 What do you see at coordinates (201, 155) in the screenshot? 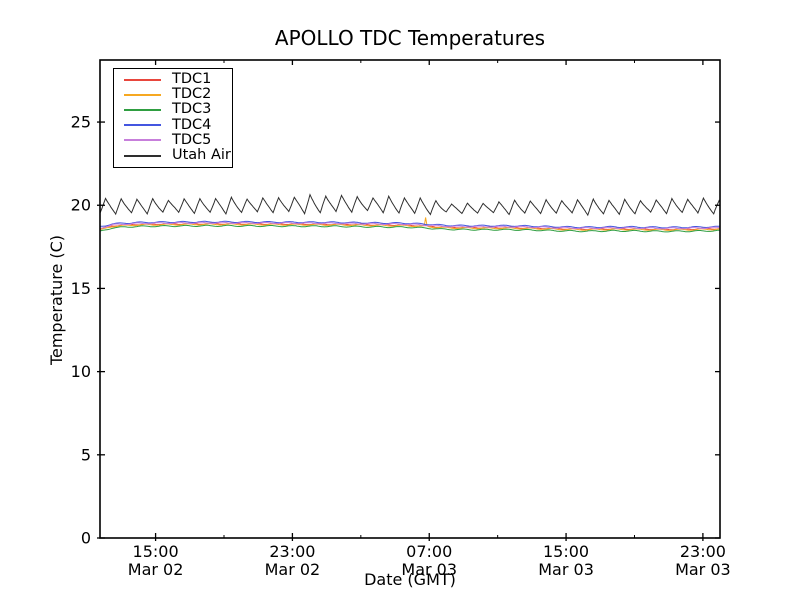
I see `legend-label: Utah Air` at bounding box center [201, 155].